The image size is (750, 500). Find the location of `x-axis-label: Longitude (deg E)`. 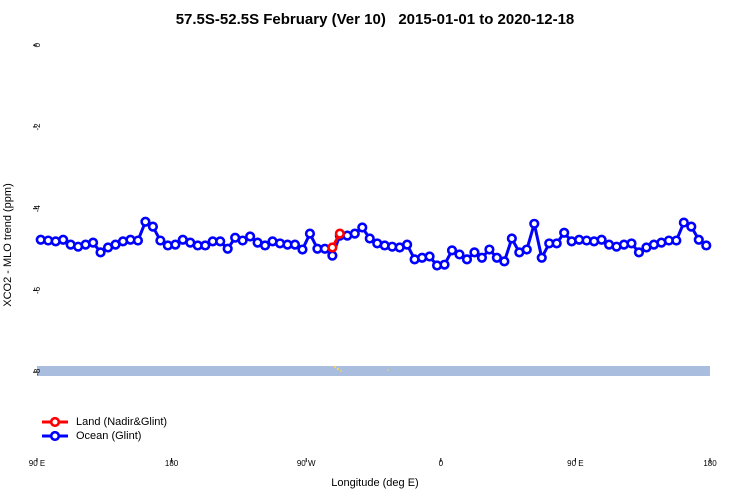

x-axis-label: Longitude (deg E) is located at coordinates (374, 483).